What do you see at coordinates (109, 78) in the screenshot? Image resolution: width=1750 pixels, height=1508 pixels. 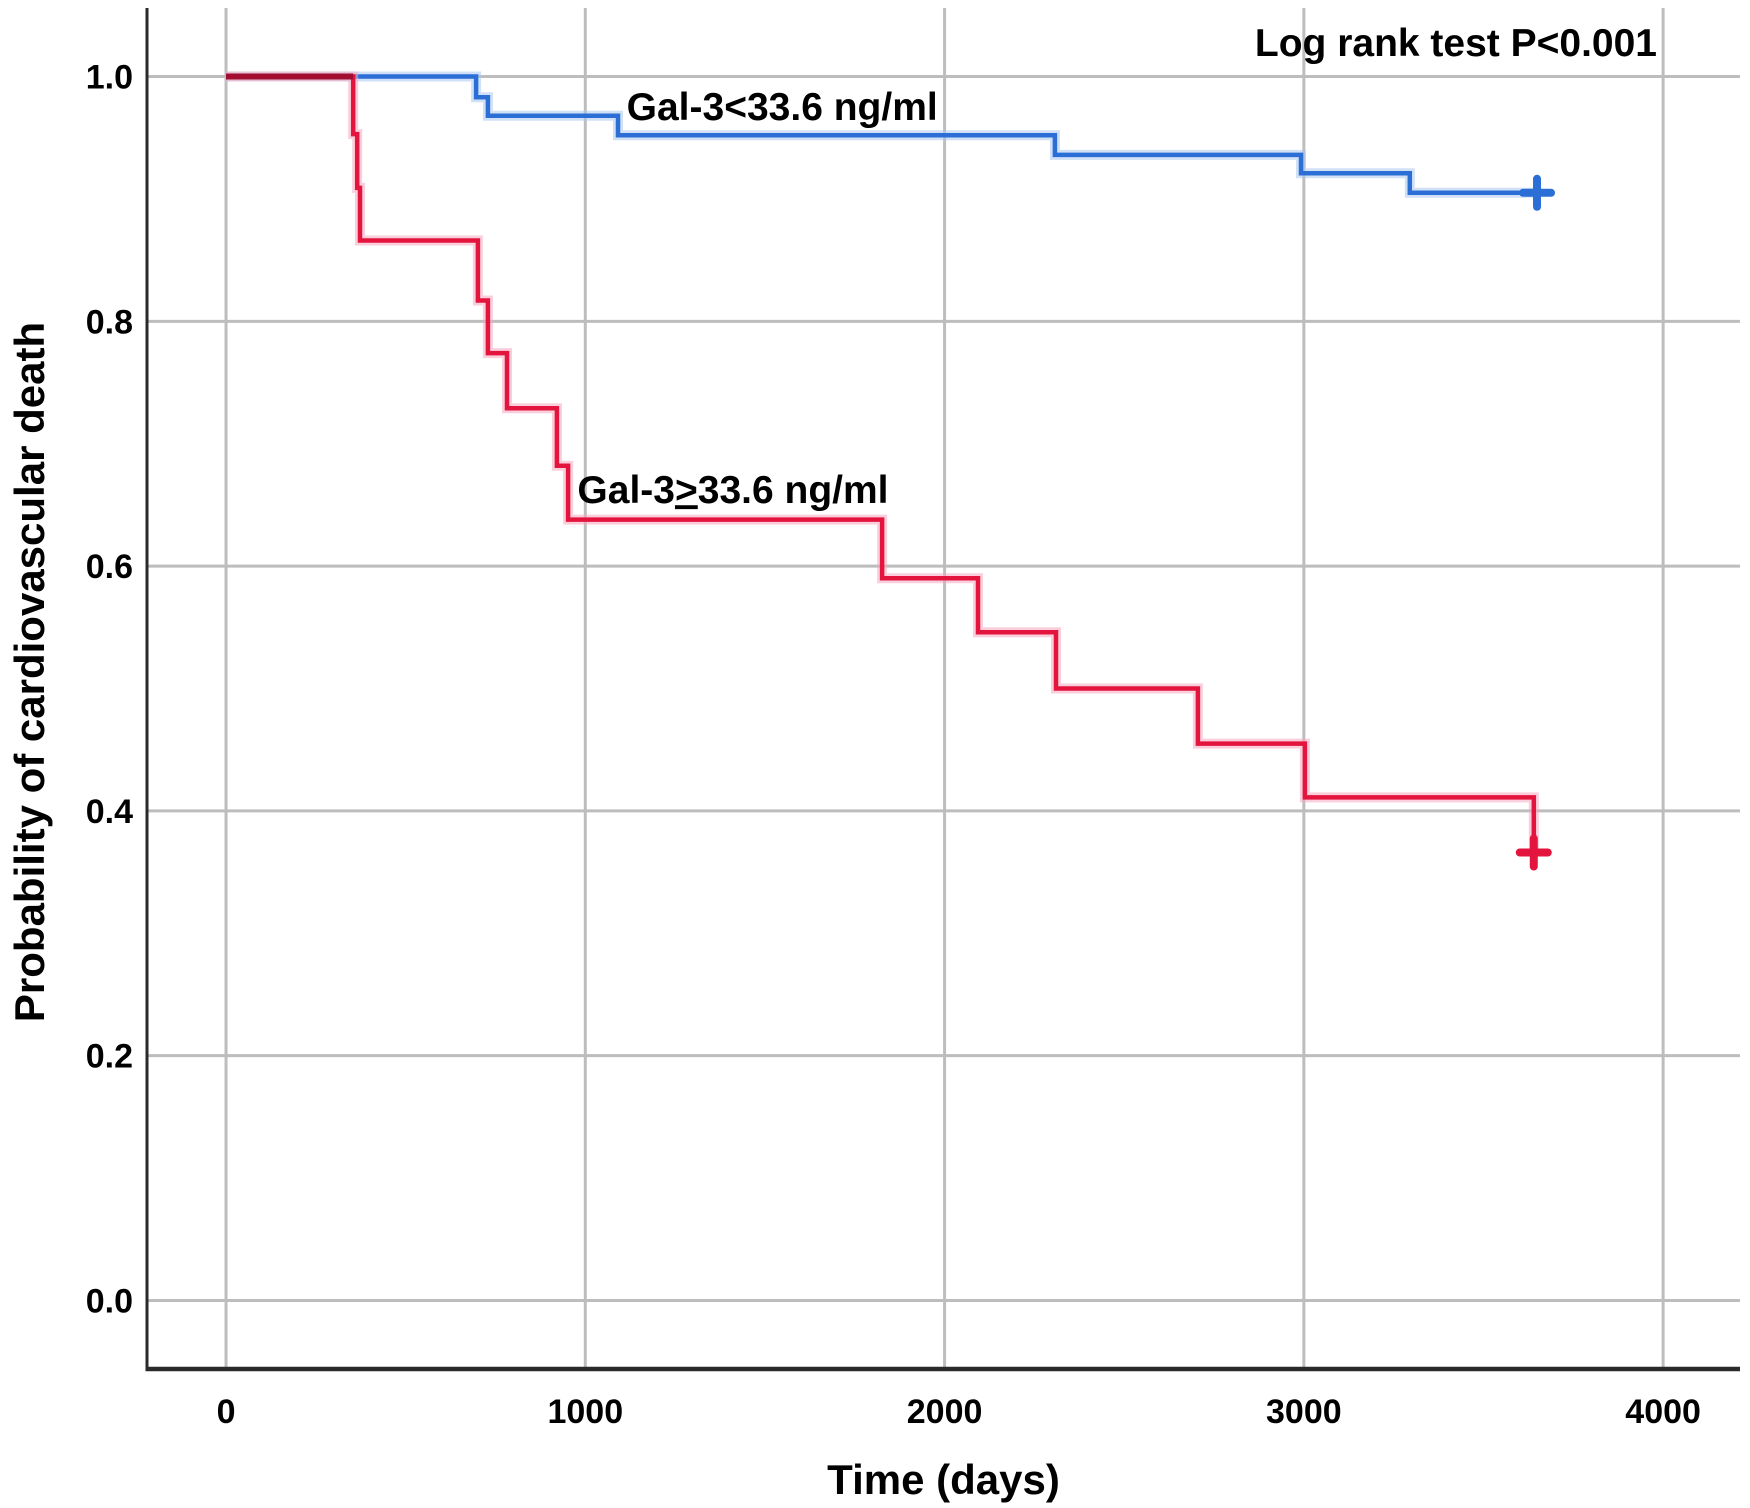 I see `y-tick-label: 1.0` at bounding box center [109, 78].